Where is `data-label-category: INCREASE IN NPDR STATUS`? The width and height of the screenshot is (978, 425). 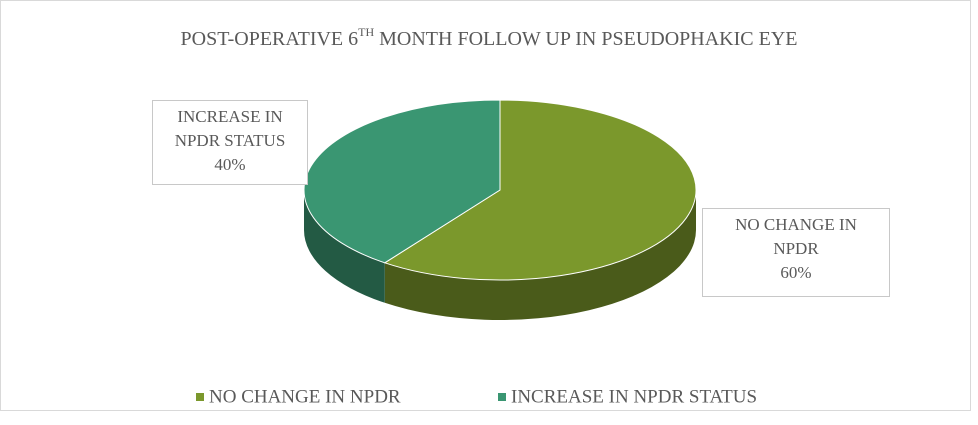 data-label-category: INCREASE IN NPDR STATUS is located at coordinates (230, 128).